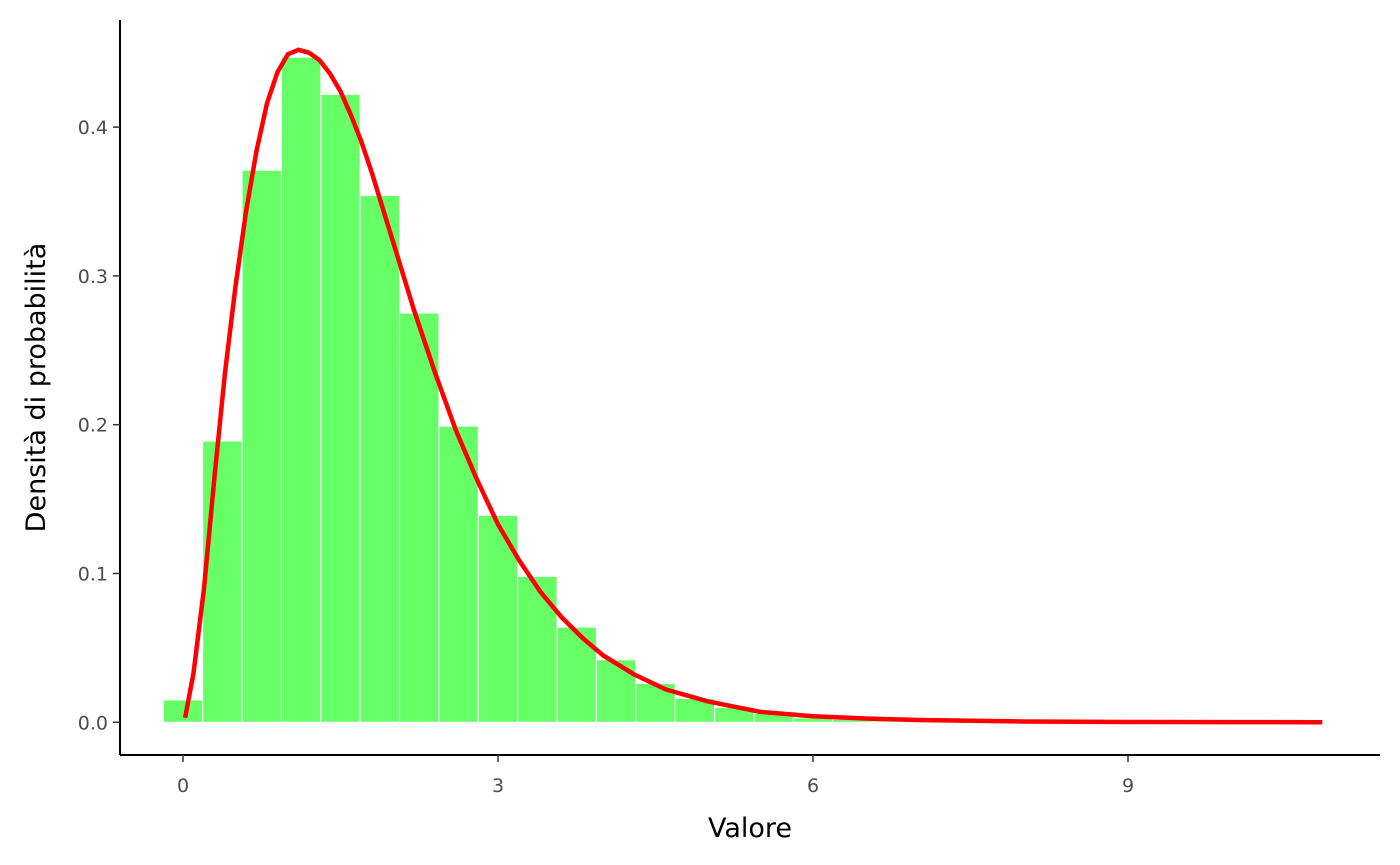 The height and width of the screenshot is (865, 1400). What do you see at coordinates (813, 786) in the screenshot?
I see `x-tick-label: 6` at bounding box center [813, 786].